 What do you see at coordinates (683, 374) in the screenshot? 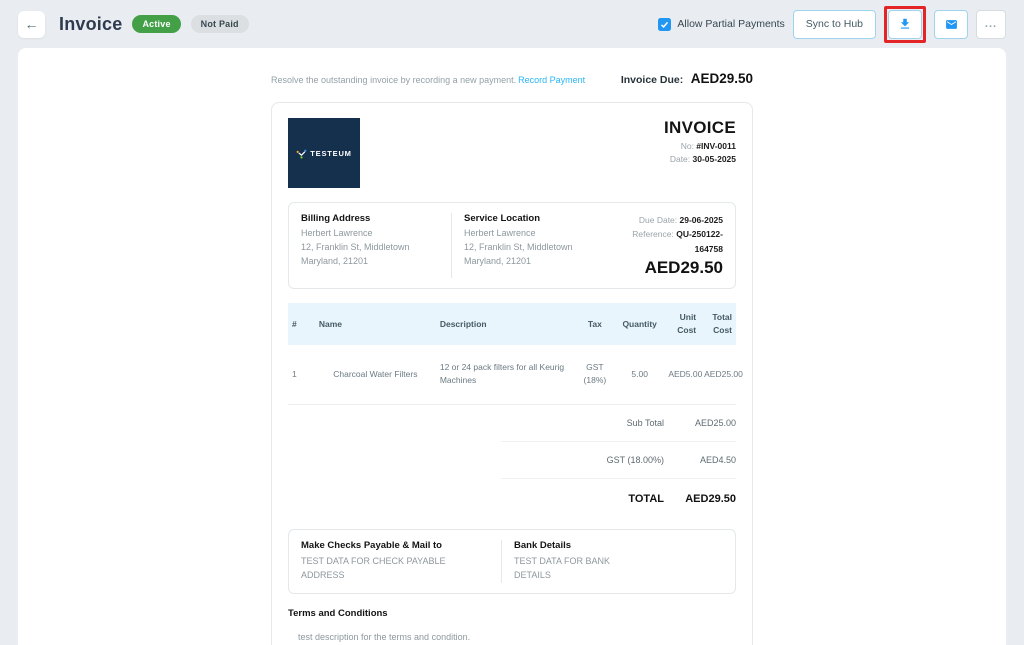
I see `cell-unit: AED5.00` at bounding box center [683, 374].